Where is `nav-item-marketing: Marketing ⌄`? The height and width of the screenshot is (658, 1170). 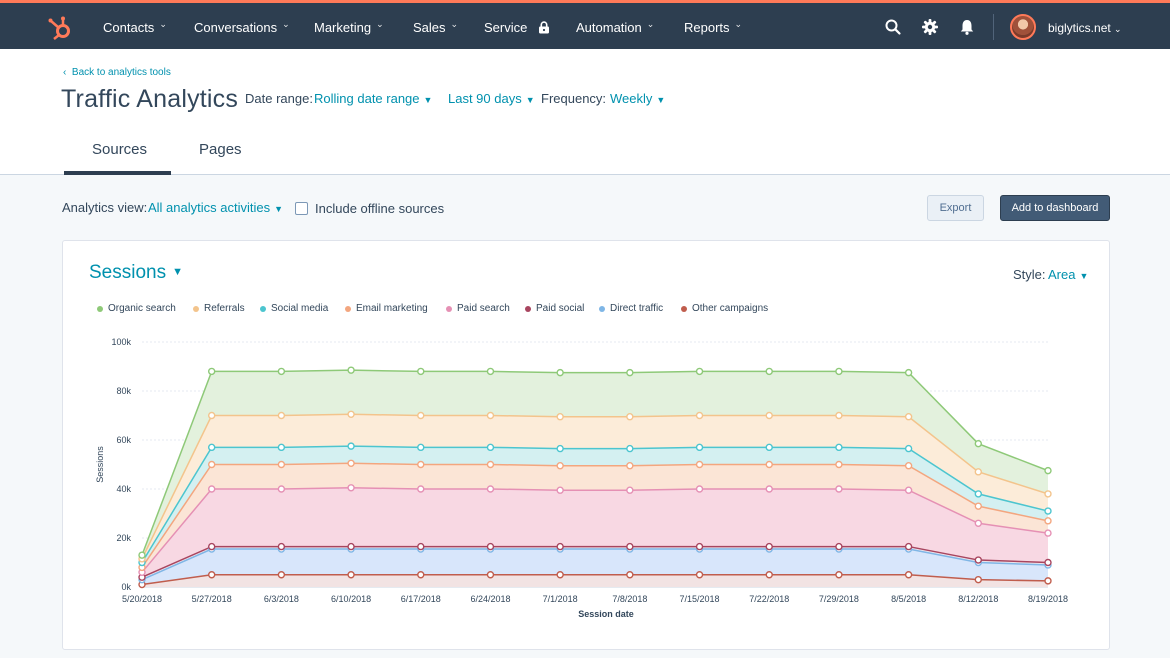 nav-item-marketing: Marketing ⌄ is located at coordinates (349, 27).